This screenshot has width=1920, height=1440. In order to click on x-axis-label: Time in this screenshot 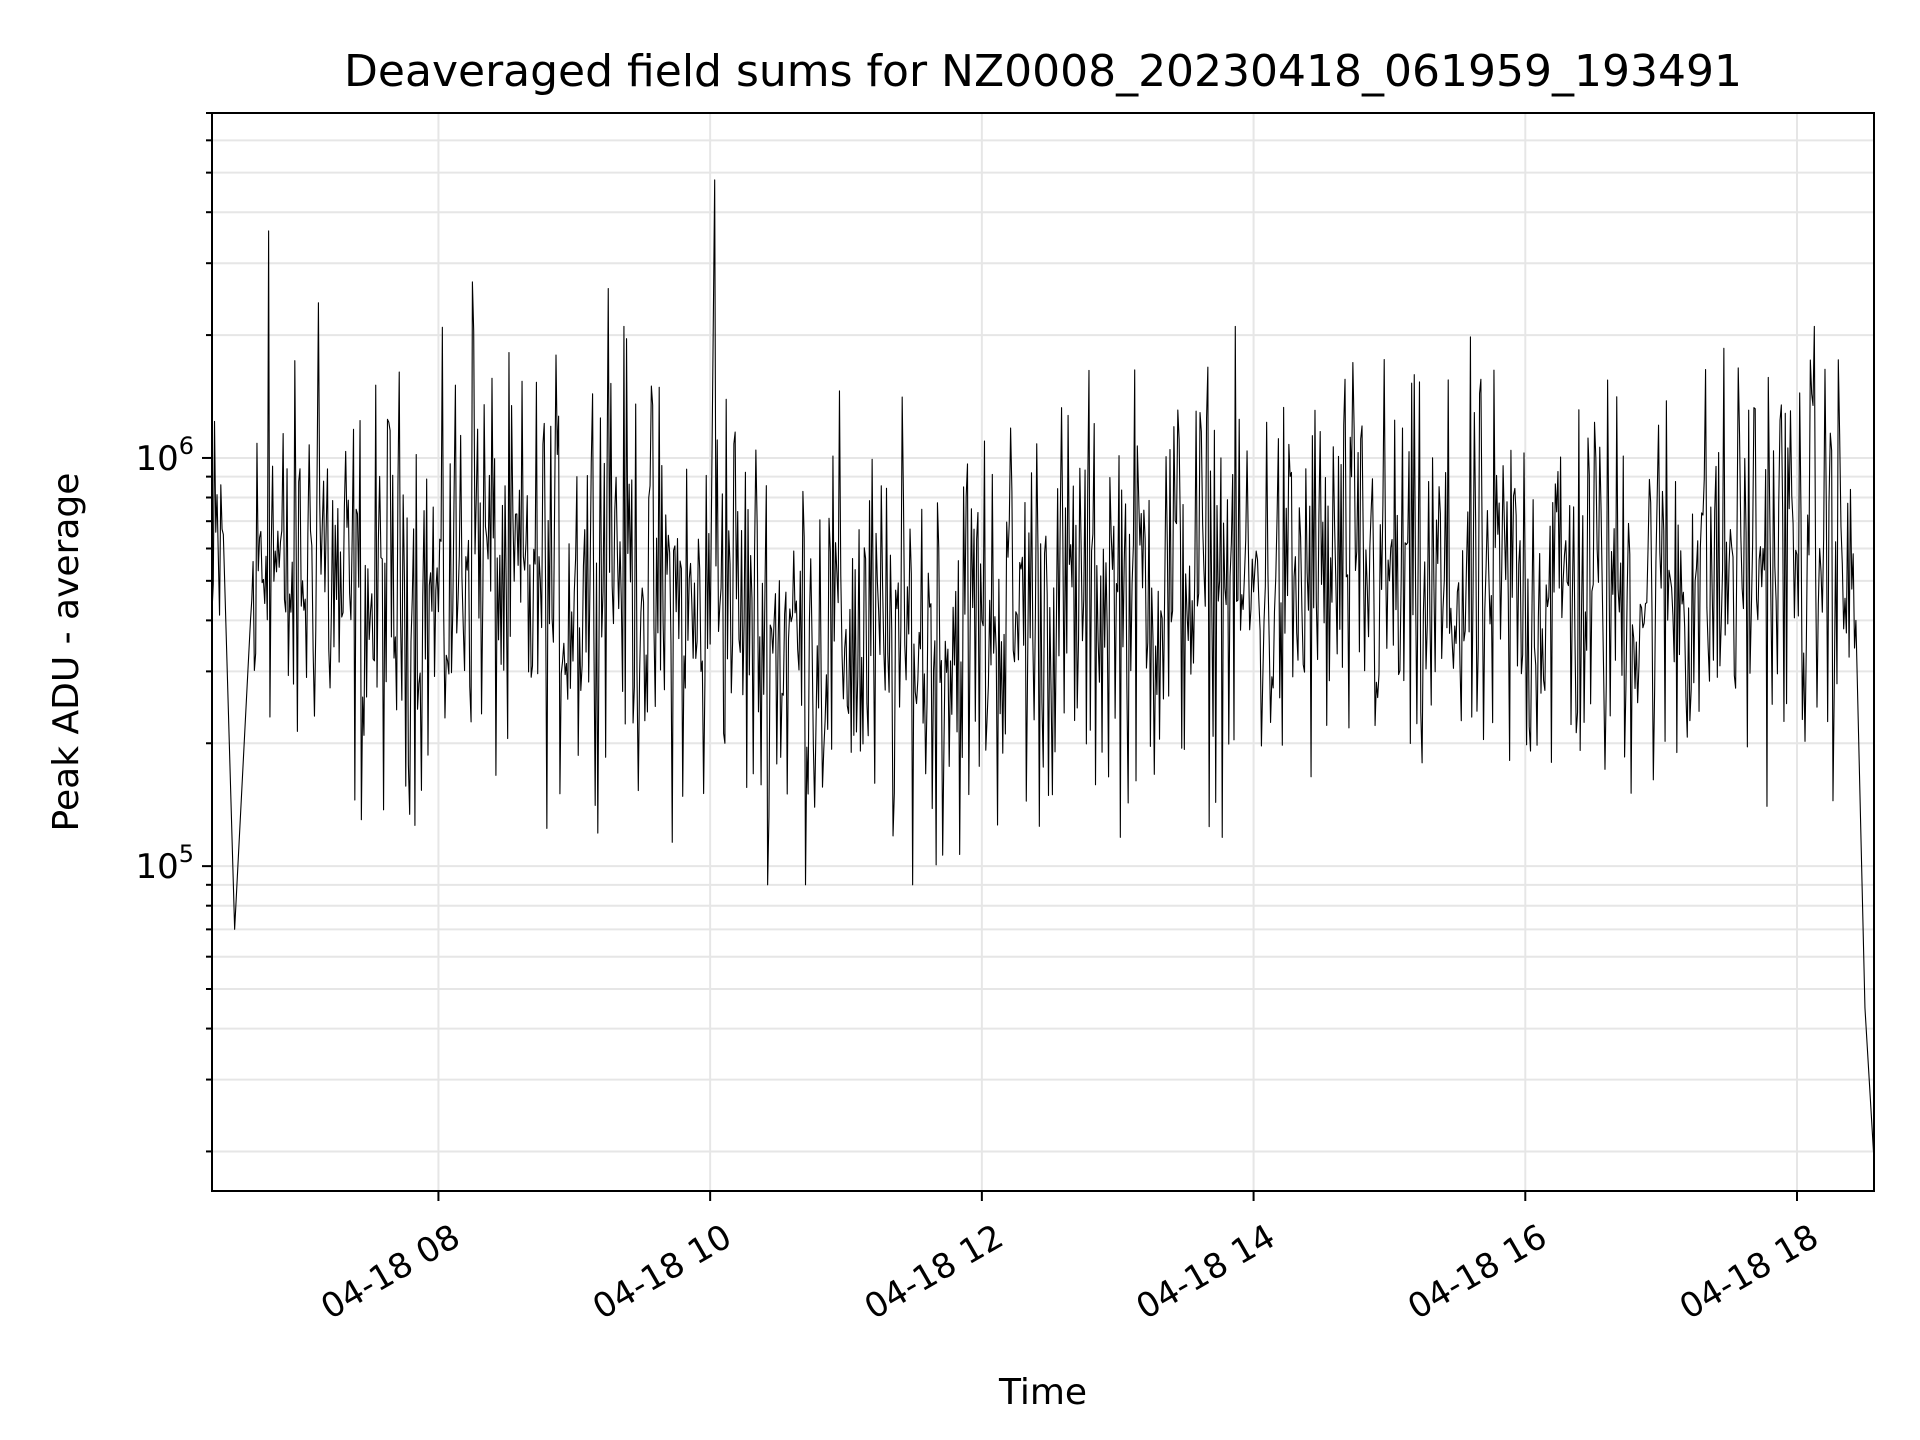, I will do `click(1042, 1392)`.